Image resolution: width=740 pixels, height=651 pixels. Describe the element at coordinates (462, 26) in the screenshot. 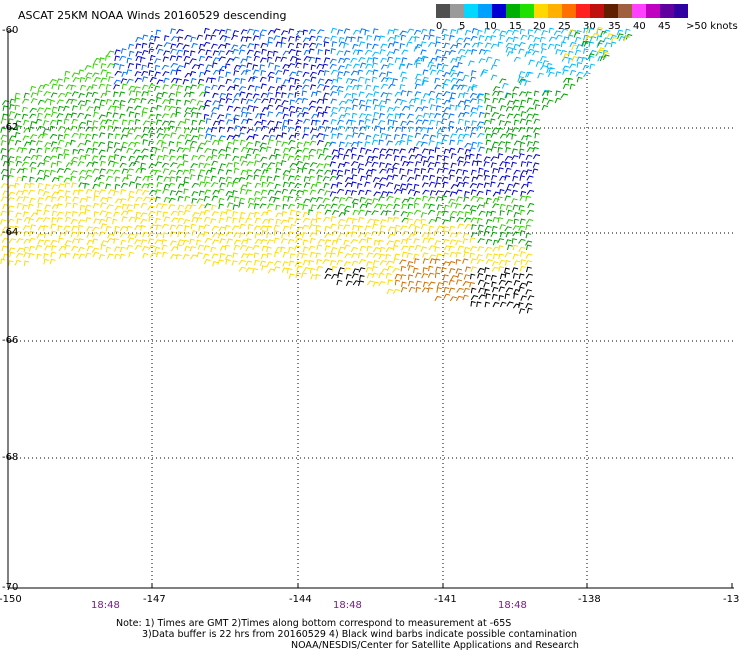

I see `legend-label: 5` at that location.